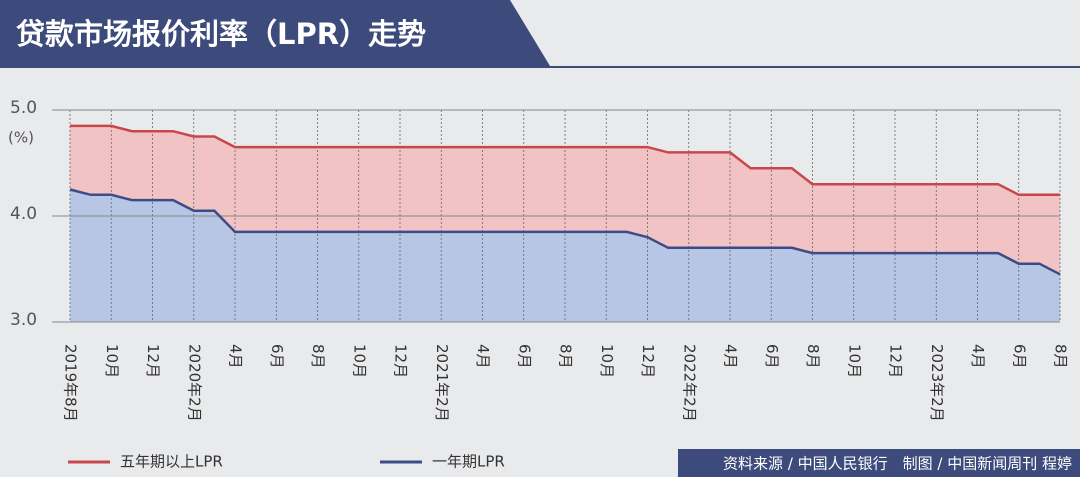  Describe the element at coordinates (442, 383) in the screenshot. I see `x-tick-label: 2021年2月` at that location.